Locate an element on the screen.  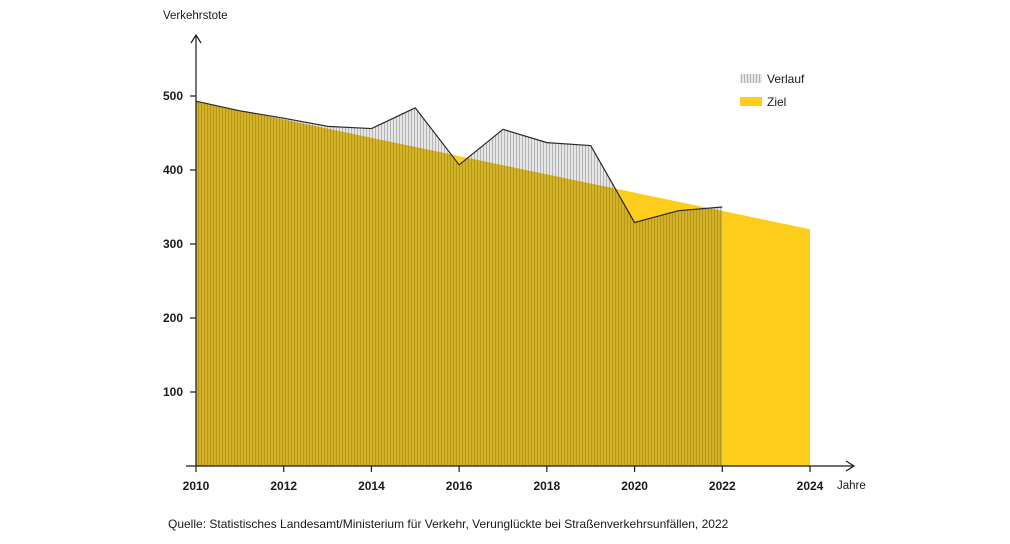
x-tick-label-2012: 2012 is located at coordinates (283, 486).